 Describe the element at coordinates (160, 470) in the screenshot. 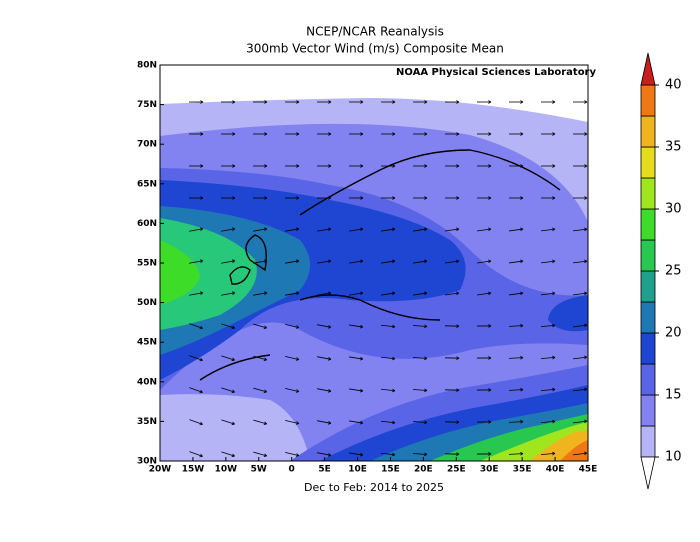

I see `x-tick-label: 20W` at that location.